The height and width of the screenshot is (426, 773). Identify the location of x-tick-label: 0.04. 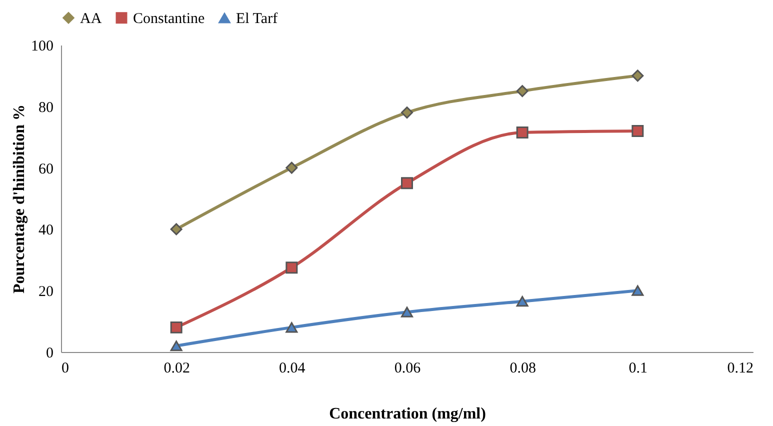
(292, 368).